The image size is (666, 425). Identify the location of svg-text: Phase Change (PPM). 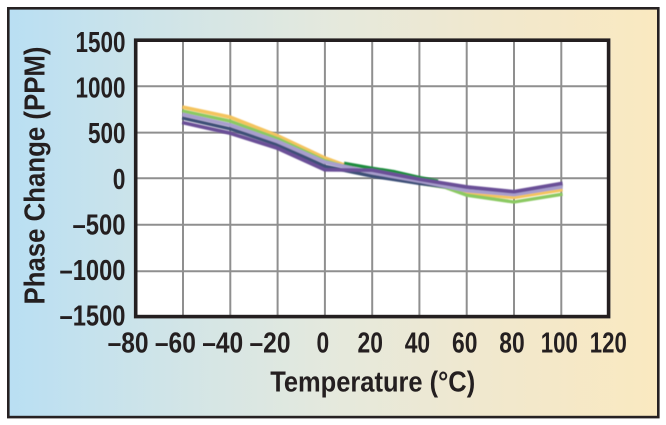
(36, 176).